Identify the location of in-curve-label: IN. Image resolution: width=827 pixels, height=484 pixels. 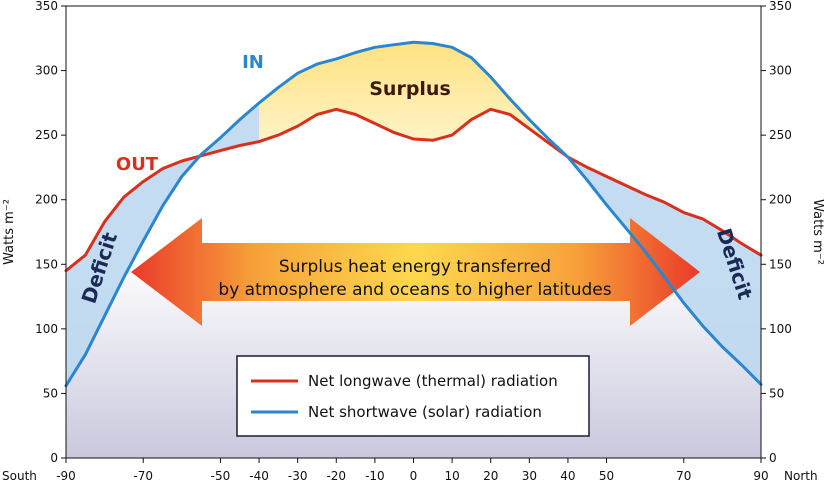
(253, 62).